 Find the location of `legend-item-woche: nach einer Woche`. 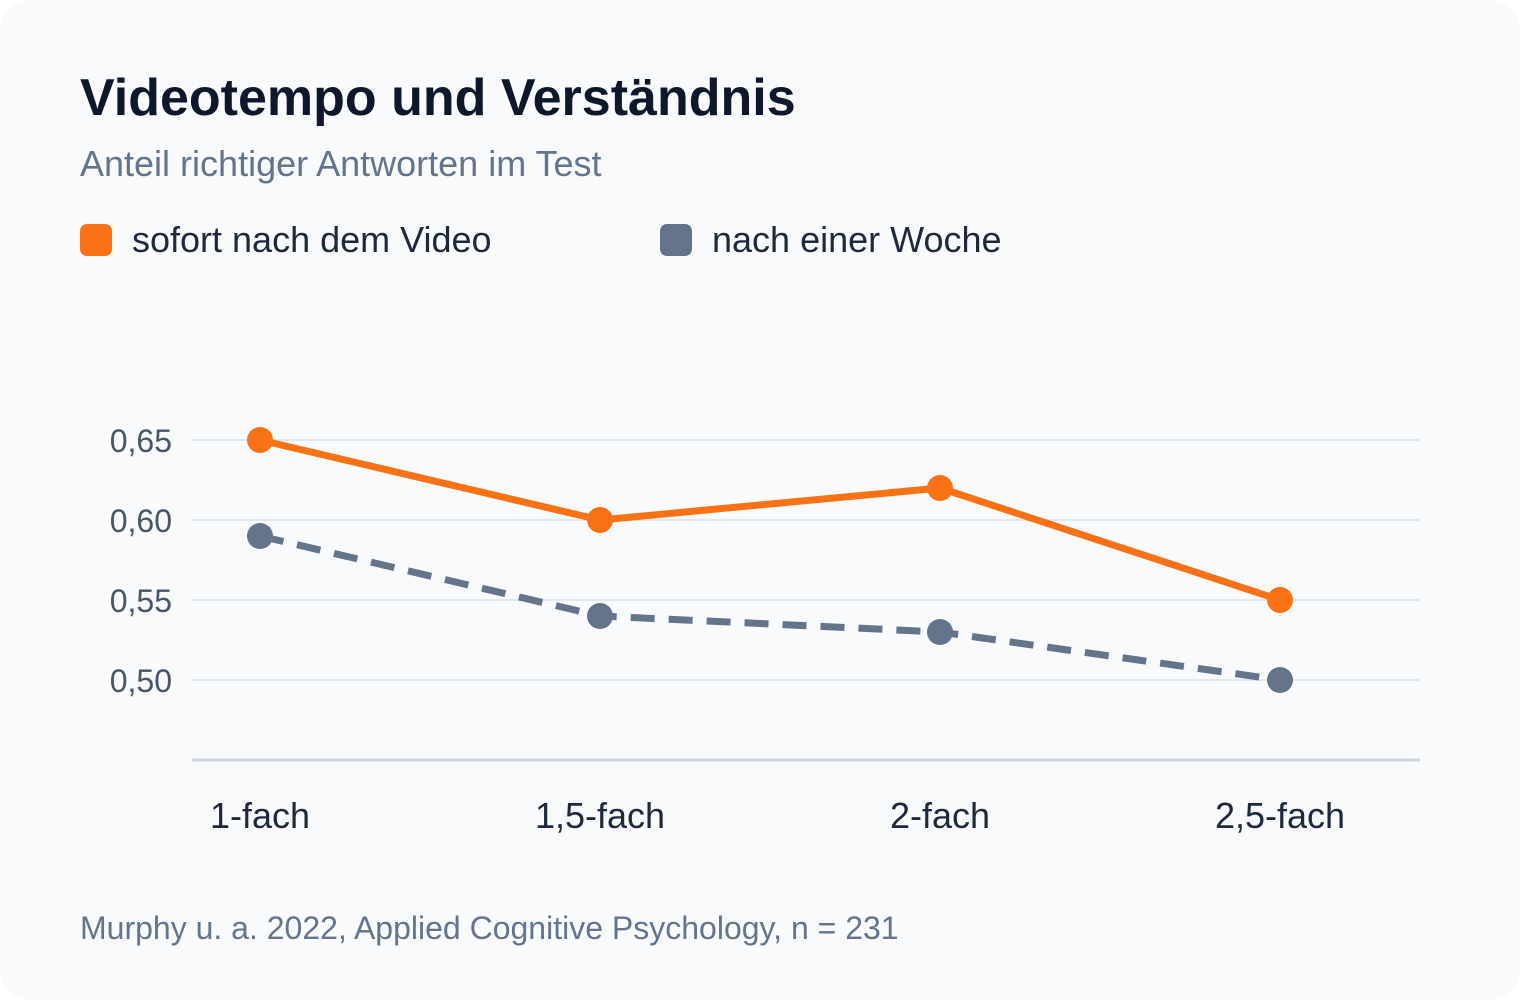

legend-item-woche: nach einer Woche is located at coordinates (831, 240).